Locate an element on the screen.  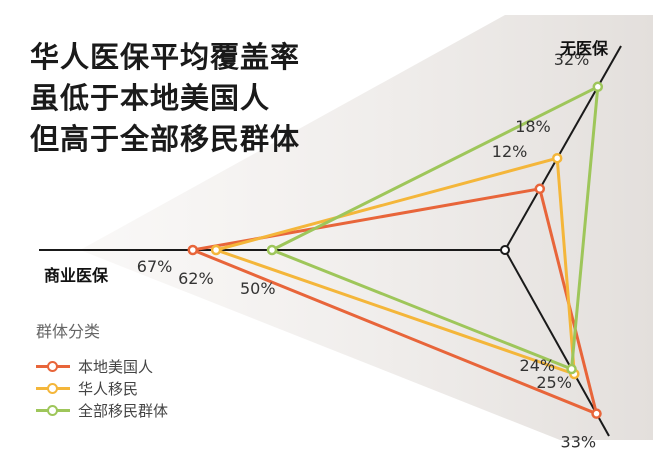
data-label: 32% is located at coordinates (572, 59).